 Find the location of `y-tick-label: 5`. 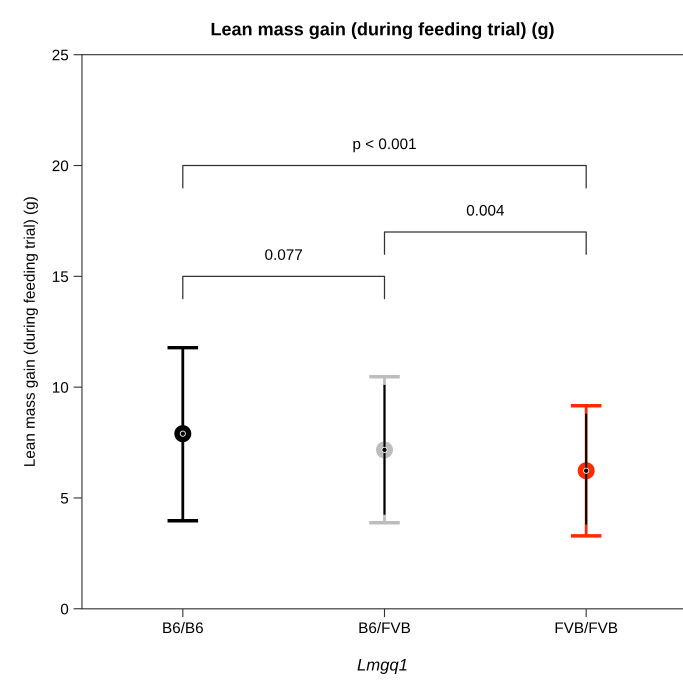

y-tick-label: 5 is located at coordinates (64, 498).